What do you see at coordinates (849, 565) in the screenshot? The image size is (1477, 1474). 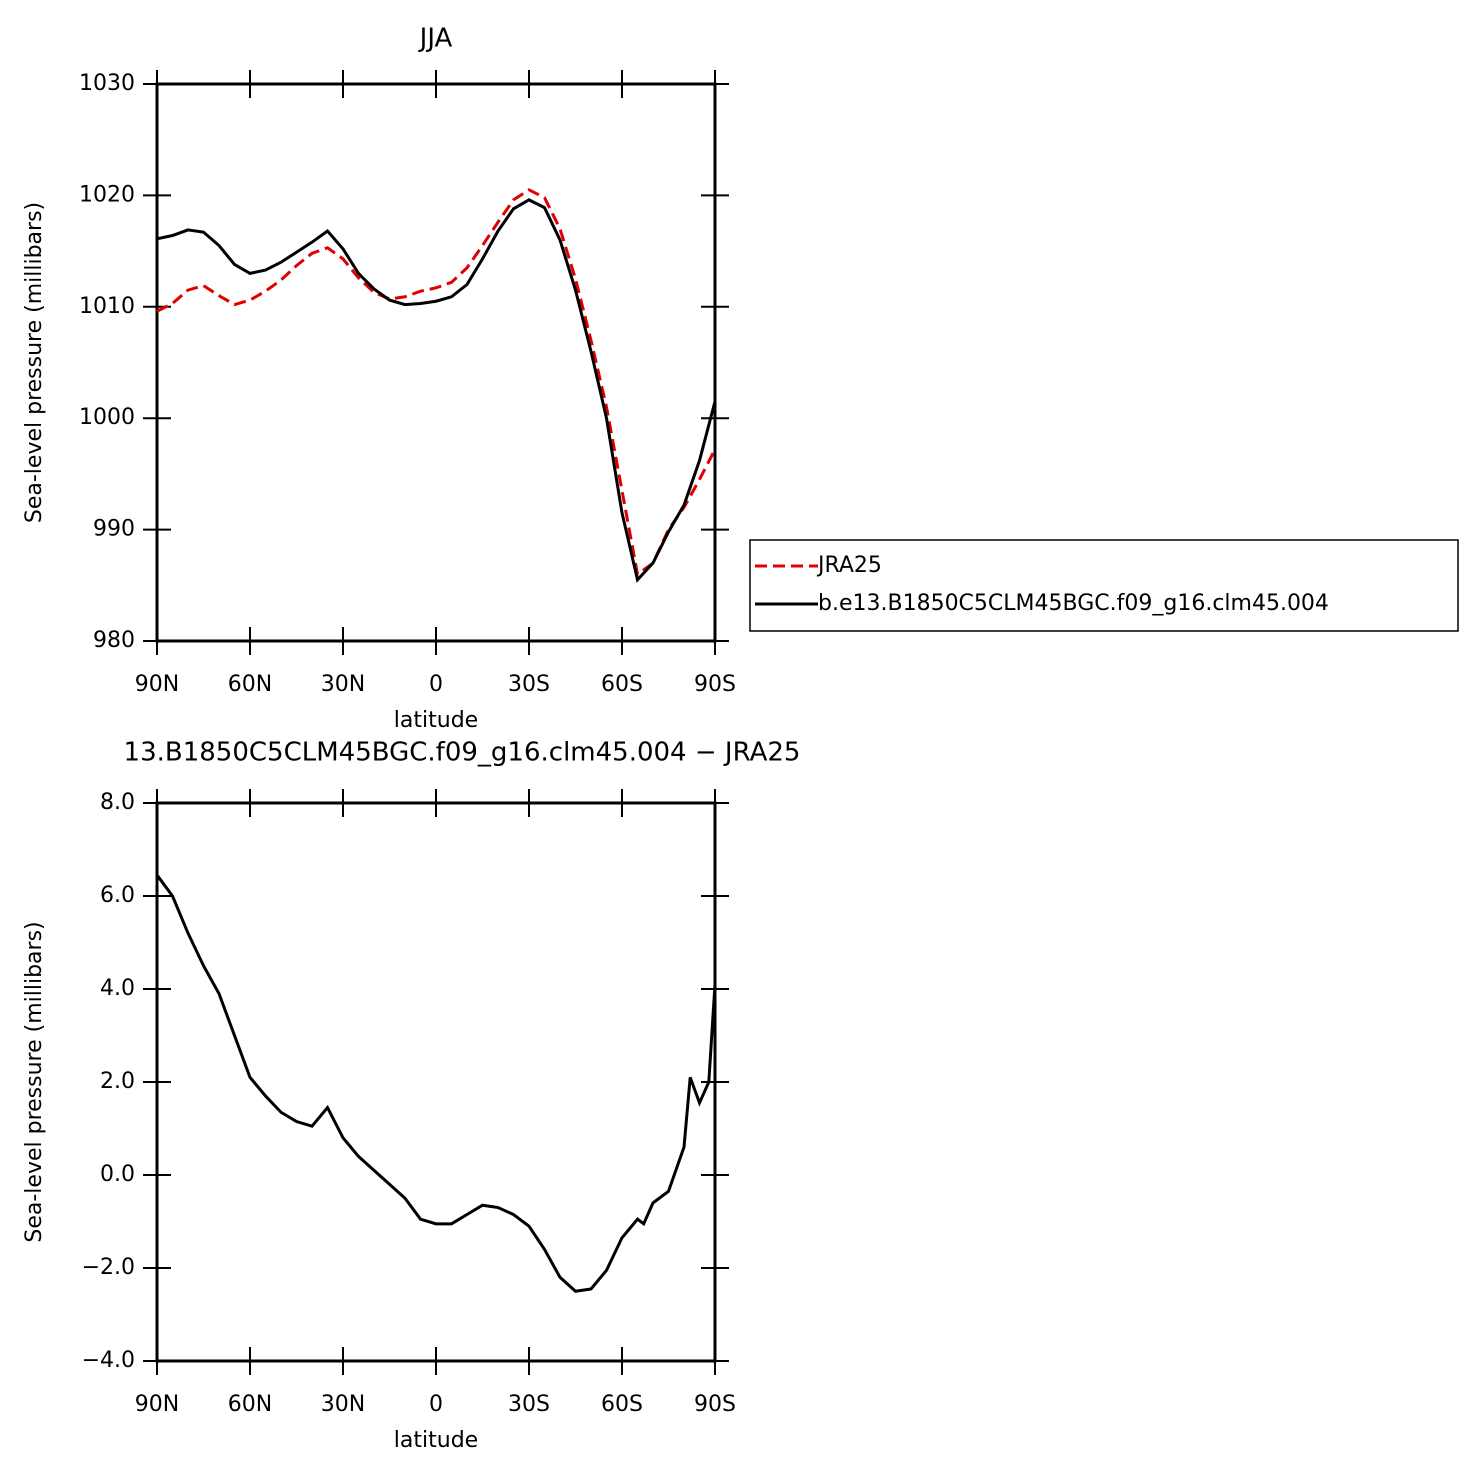 I see `legend-label: JRA25` at bounding box center [849, 565].